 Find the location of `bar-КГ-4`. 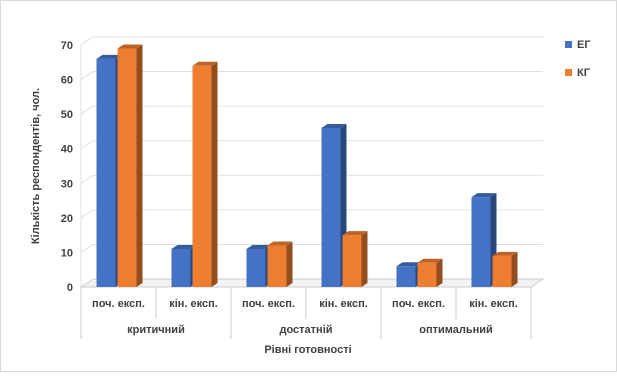

bar-КГ-4 is located at coordinates (430, 272).